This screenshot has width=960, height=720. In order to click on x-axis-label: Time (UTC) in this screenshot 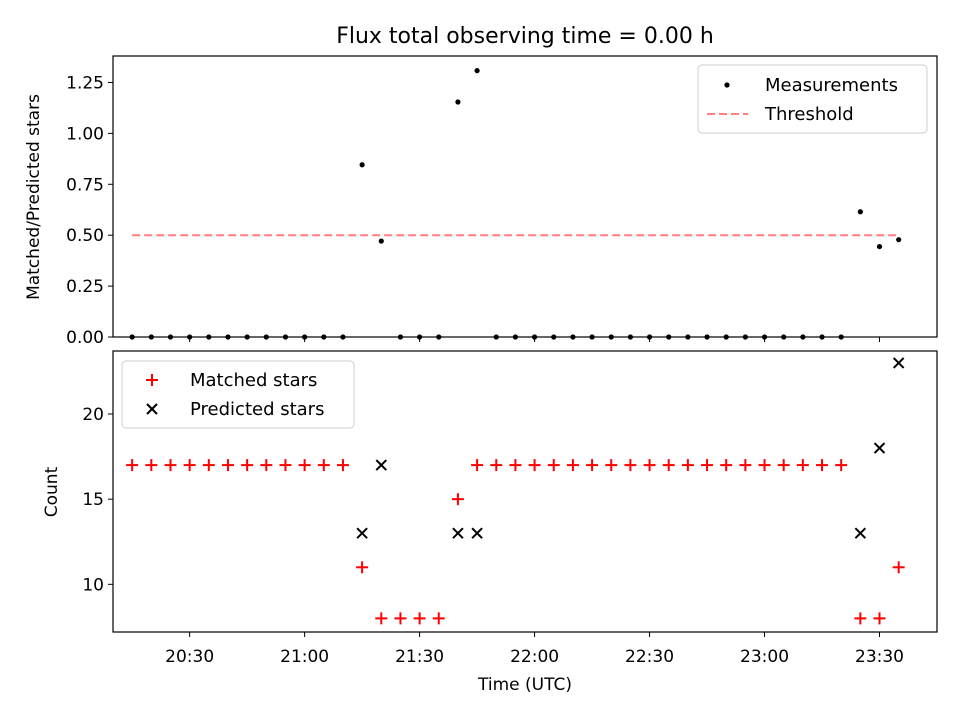, I will do `click(524, 685)`.